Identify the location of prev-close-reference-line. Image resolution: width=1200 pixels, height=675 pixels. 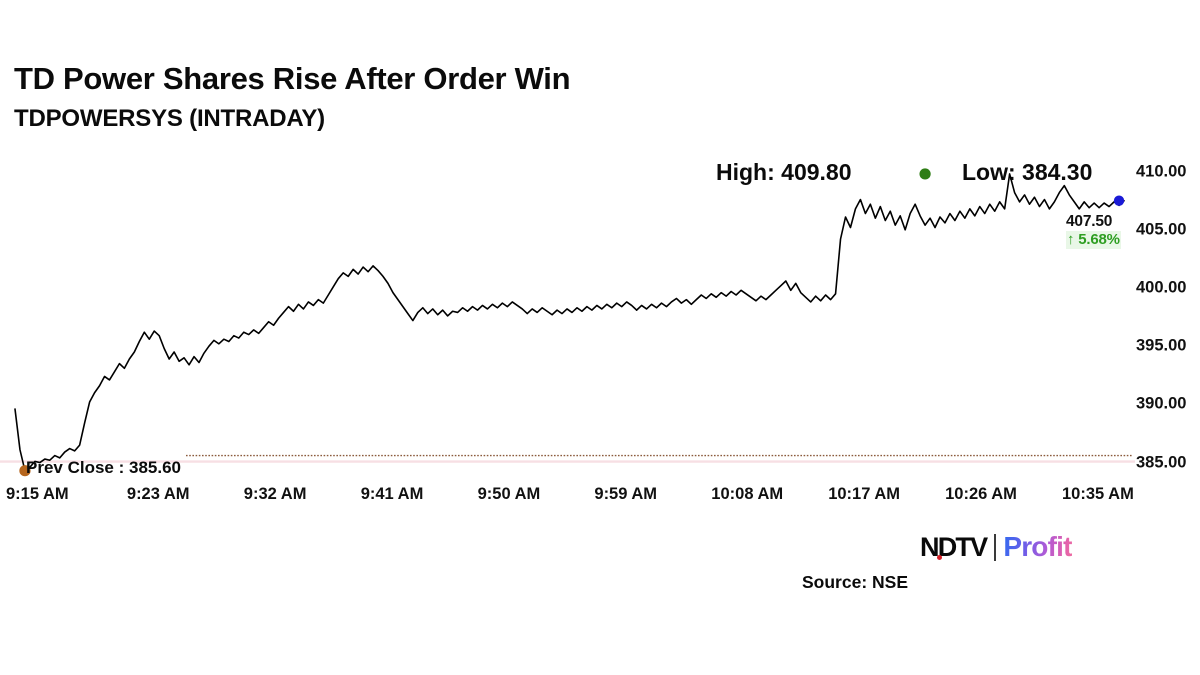
(567, 458).